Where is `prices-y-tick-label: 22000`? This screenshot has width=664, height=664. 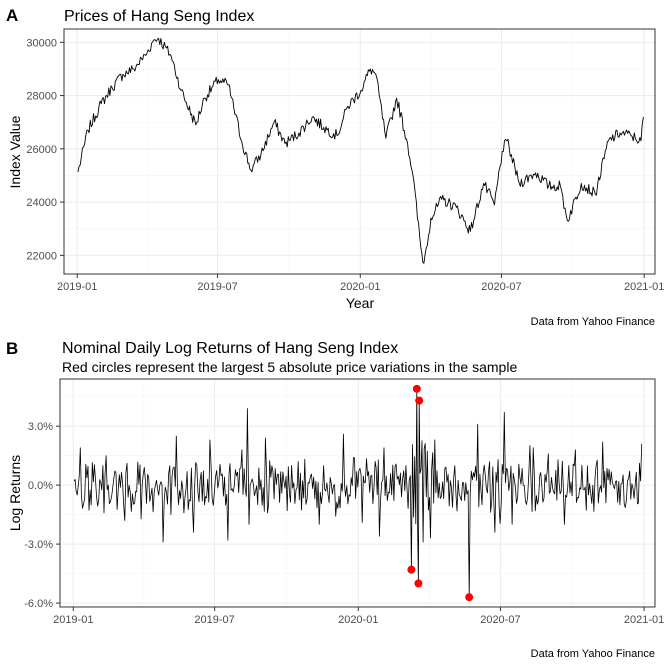 prices-y-tick-label: 22000 is located at coordinates (41, 256).